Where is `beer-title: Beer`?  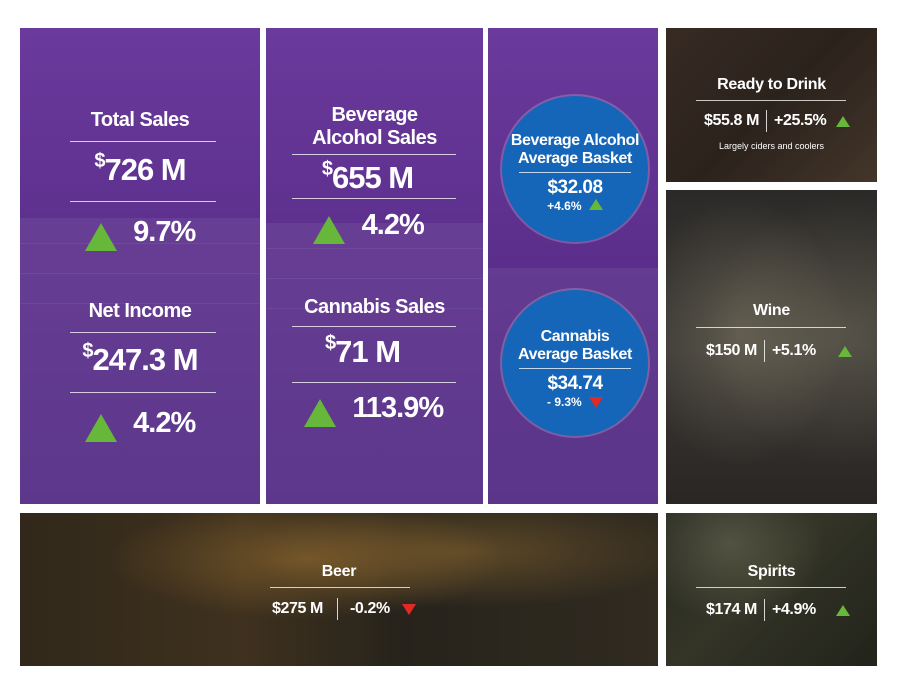
beer-title: Beer is located at coordinates (339, 571).